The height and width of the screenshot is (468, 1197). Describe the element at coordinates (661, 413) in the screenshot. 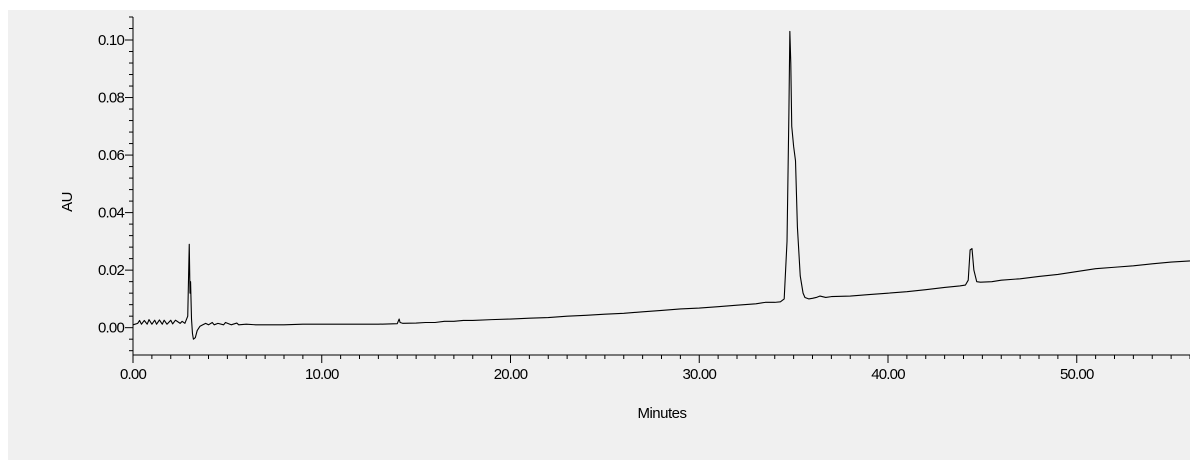

I see `x-axis-label: Minutes` at that location.